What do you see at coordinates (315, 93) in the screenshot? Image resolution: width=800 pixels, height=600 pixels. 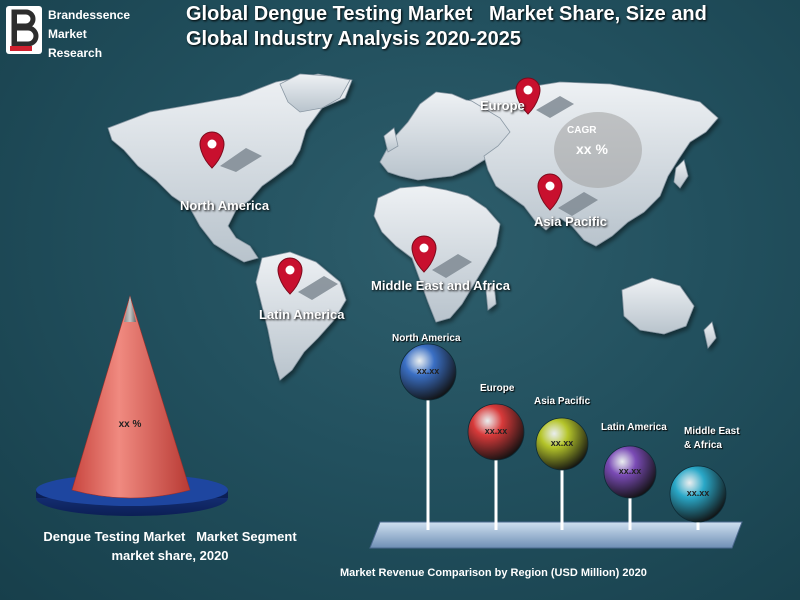 I see `continent-greenland` at bounding box center [315, 93].